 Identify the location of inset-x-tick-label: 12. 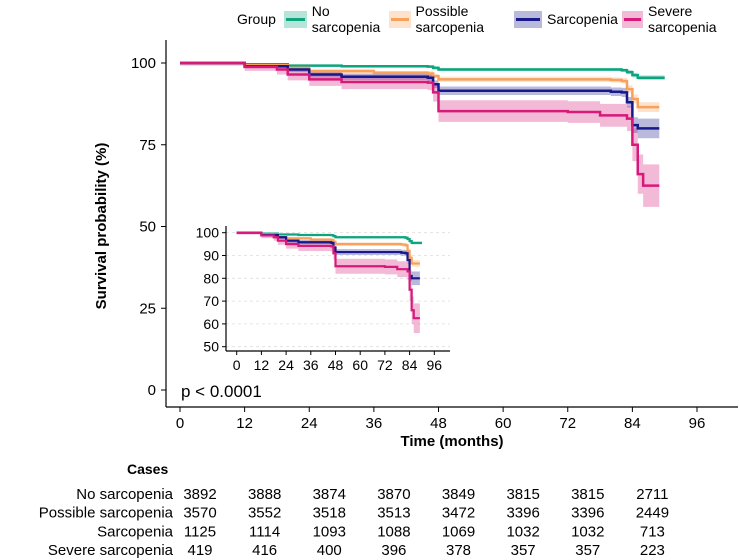
(262, 365).